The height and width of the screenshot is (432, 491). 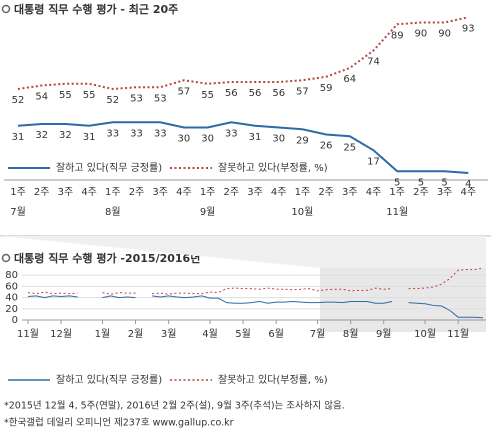 What do you see at coordinates (208, 212) in the screenshot?
I see `x-group-label: 9월` at bounding box center [208, 212].